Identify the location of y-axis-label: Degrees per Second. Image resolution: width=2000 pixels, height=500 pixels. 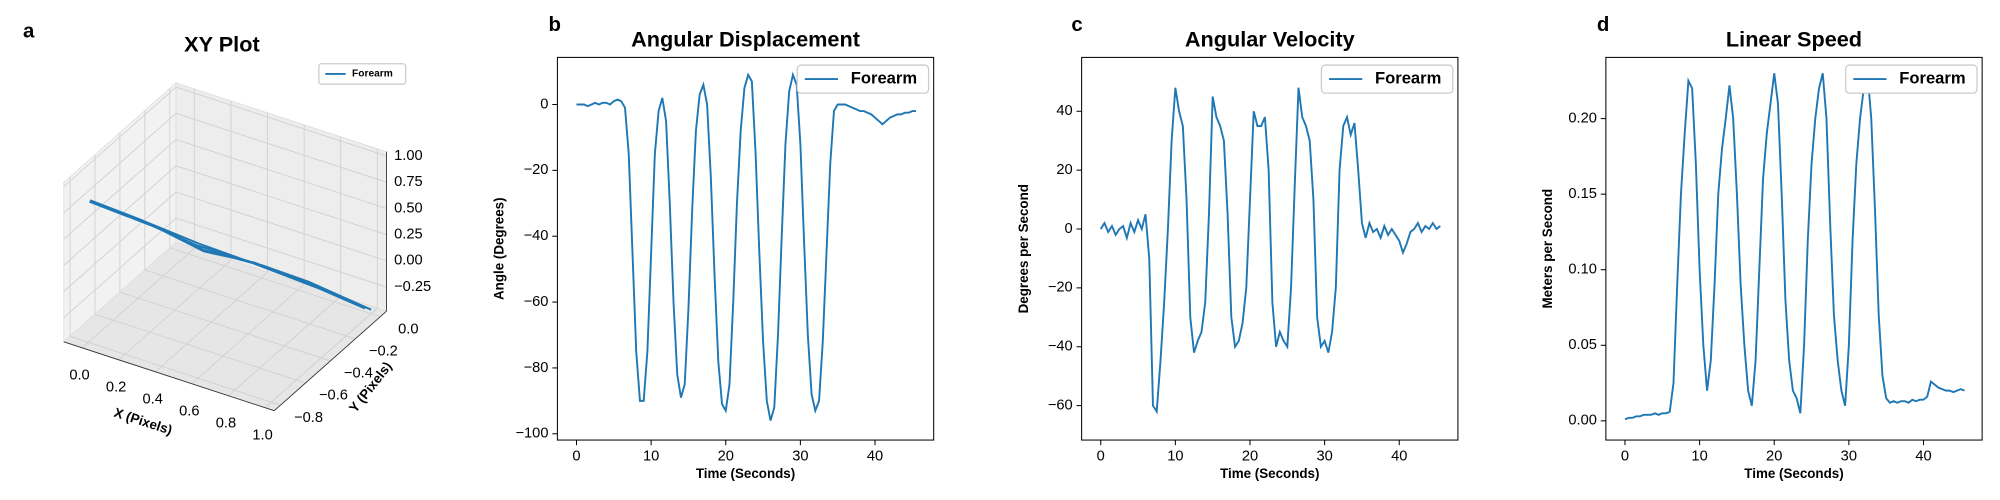
(1023, 248).